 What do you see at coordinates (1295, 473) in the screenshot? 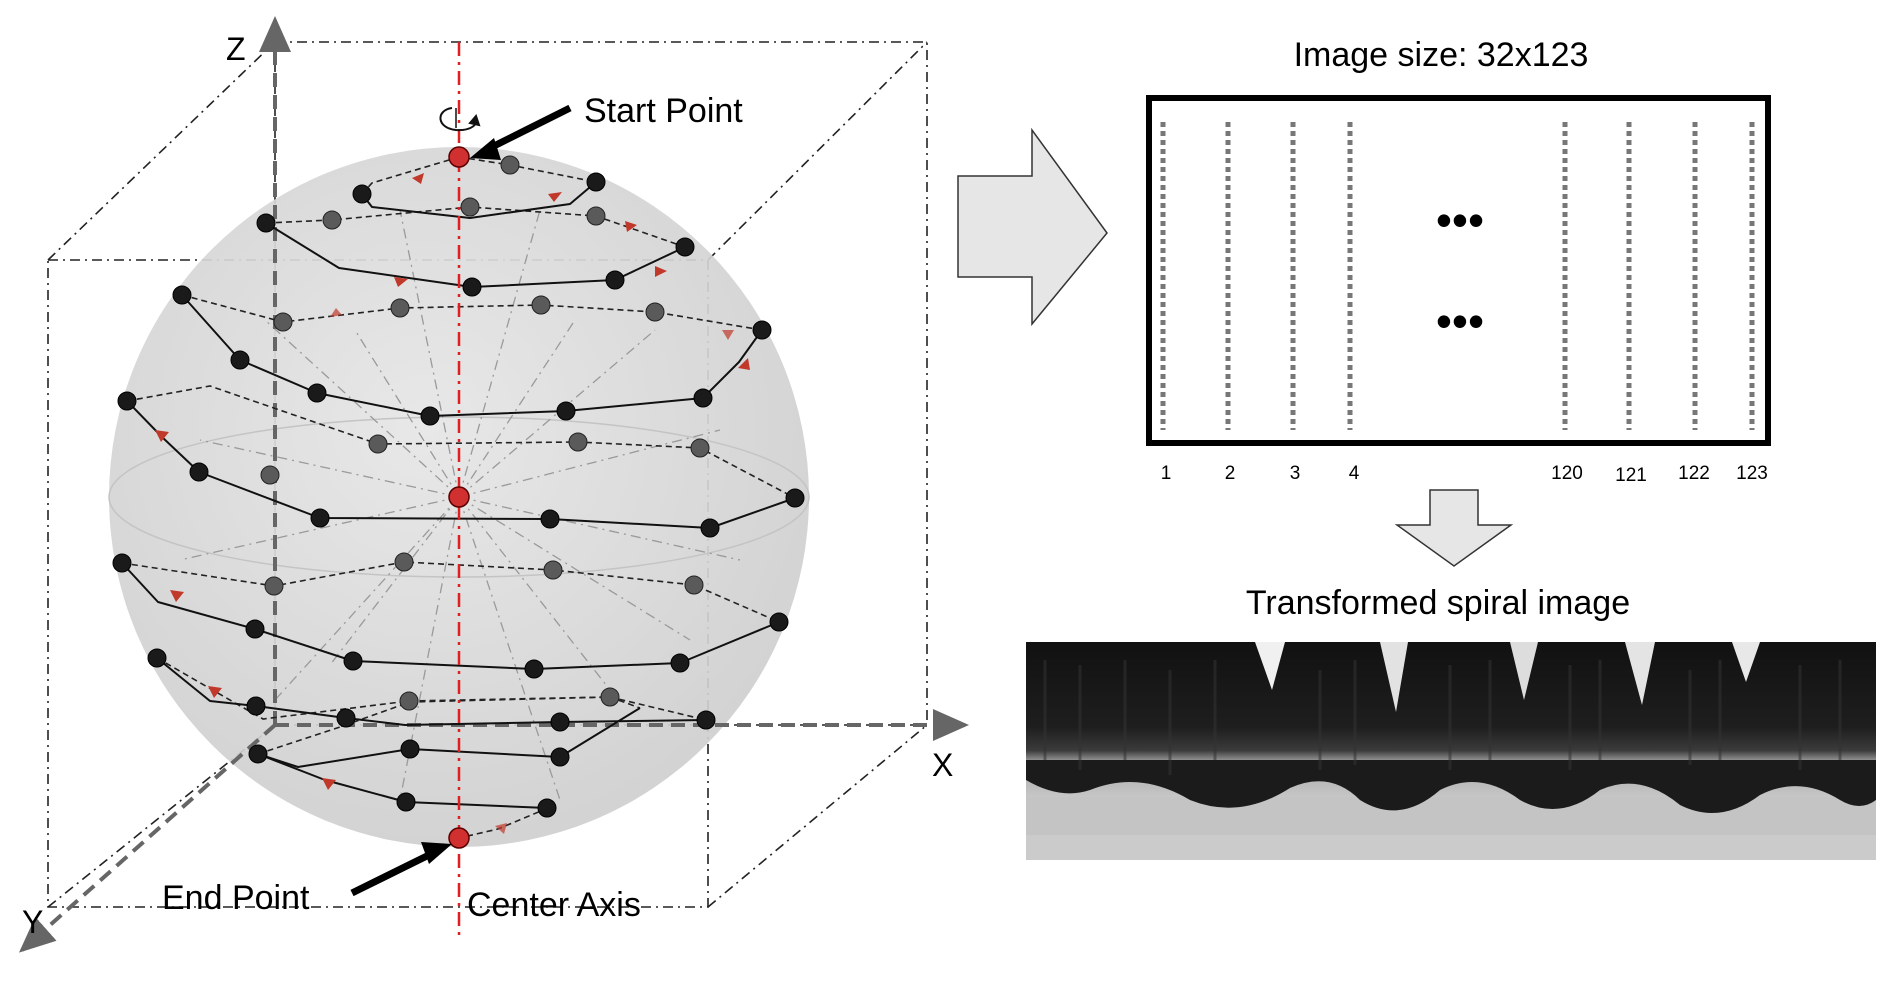
I see `column-number: 3` at bounding box center [1295, 473].